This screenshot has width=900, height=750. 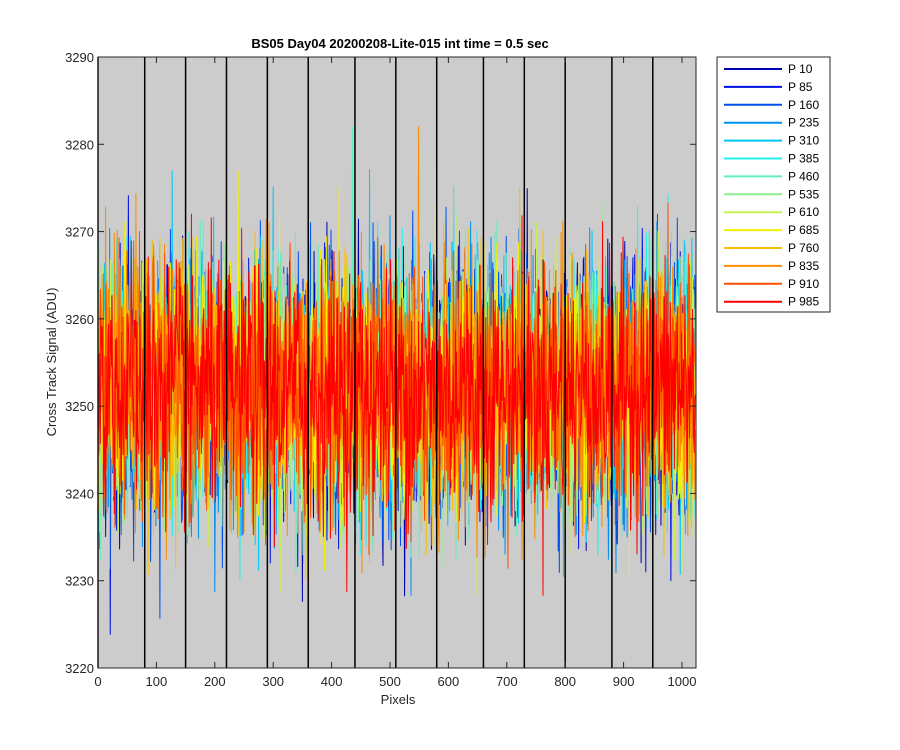 I want to click on legend-label: P 685, so click(x=803, y=230).